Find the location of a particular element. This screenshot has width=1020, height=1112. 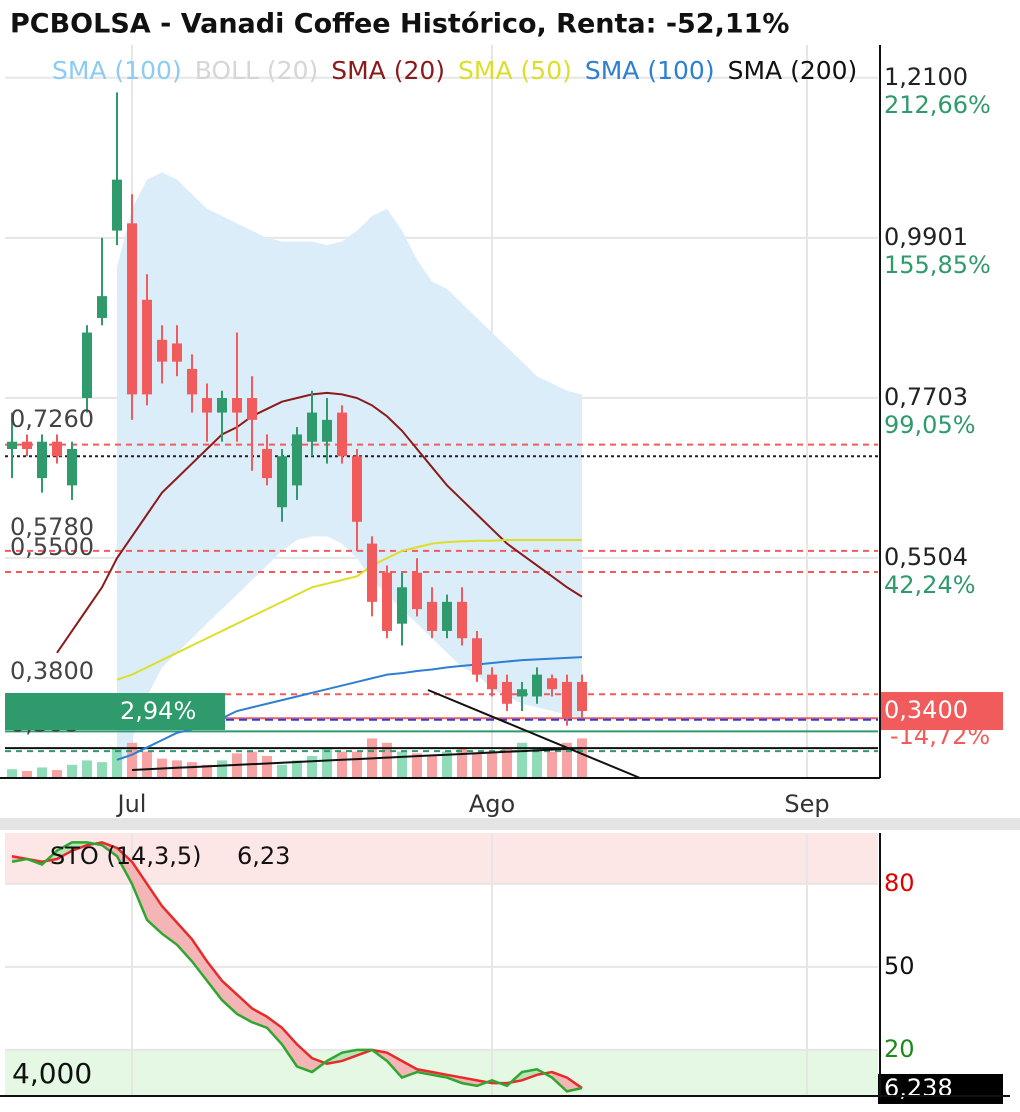

badge-label: 2,94% is located at coordinates (158, 711).